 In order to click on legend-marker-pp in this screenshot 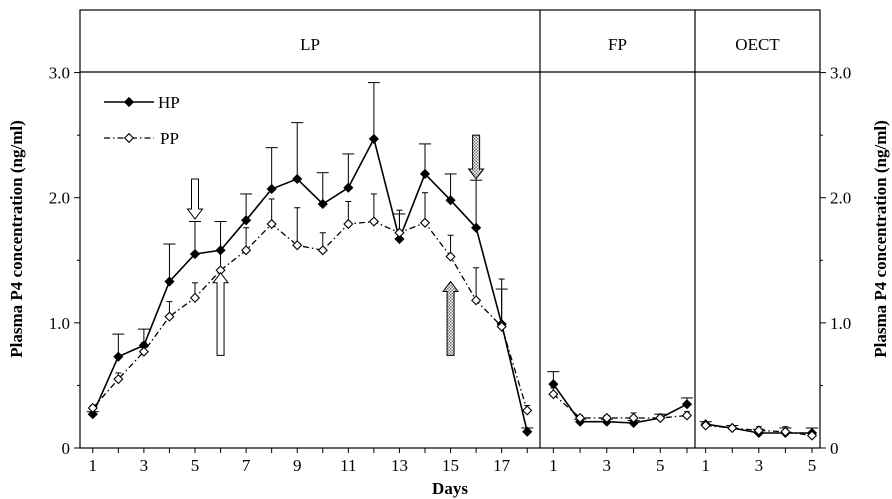, I will do `click(129, 138)`.